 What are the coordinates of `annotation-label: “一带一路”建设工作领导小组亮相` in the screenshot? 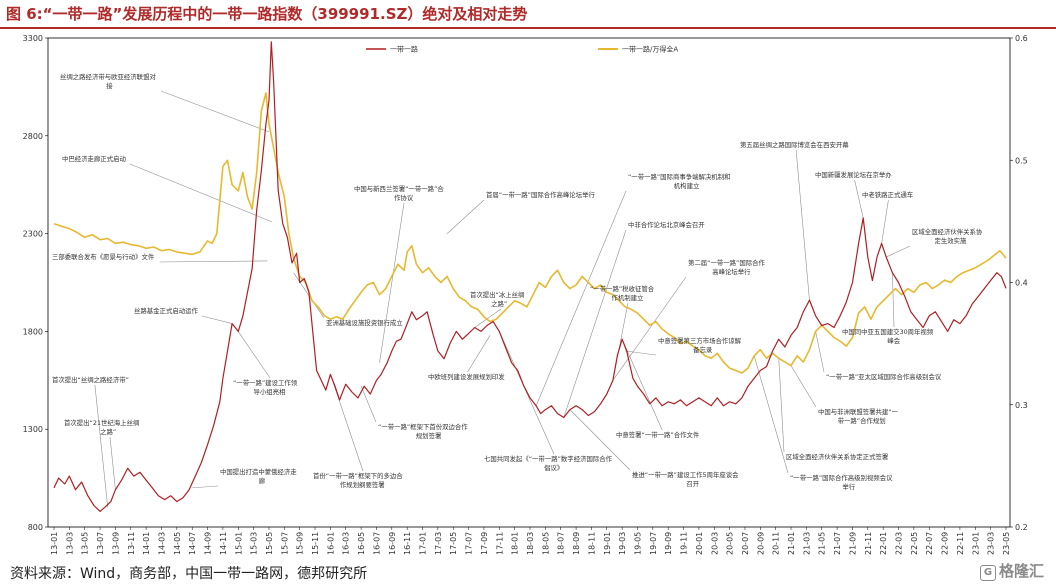 It's located at (265, 387).